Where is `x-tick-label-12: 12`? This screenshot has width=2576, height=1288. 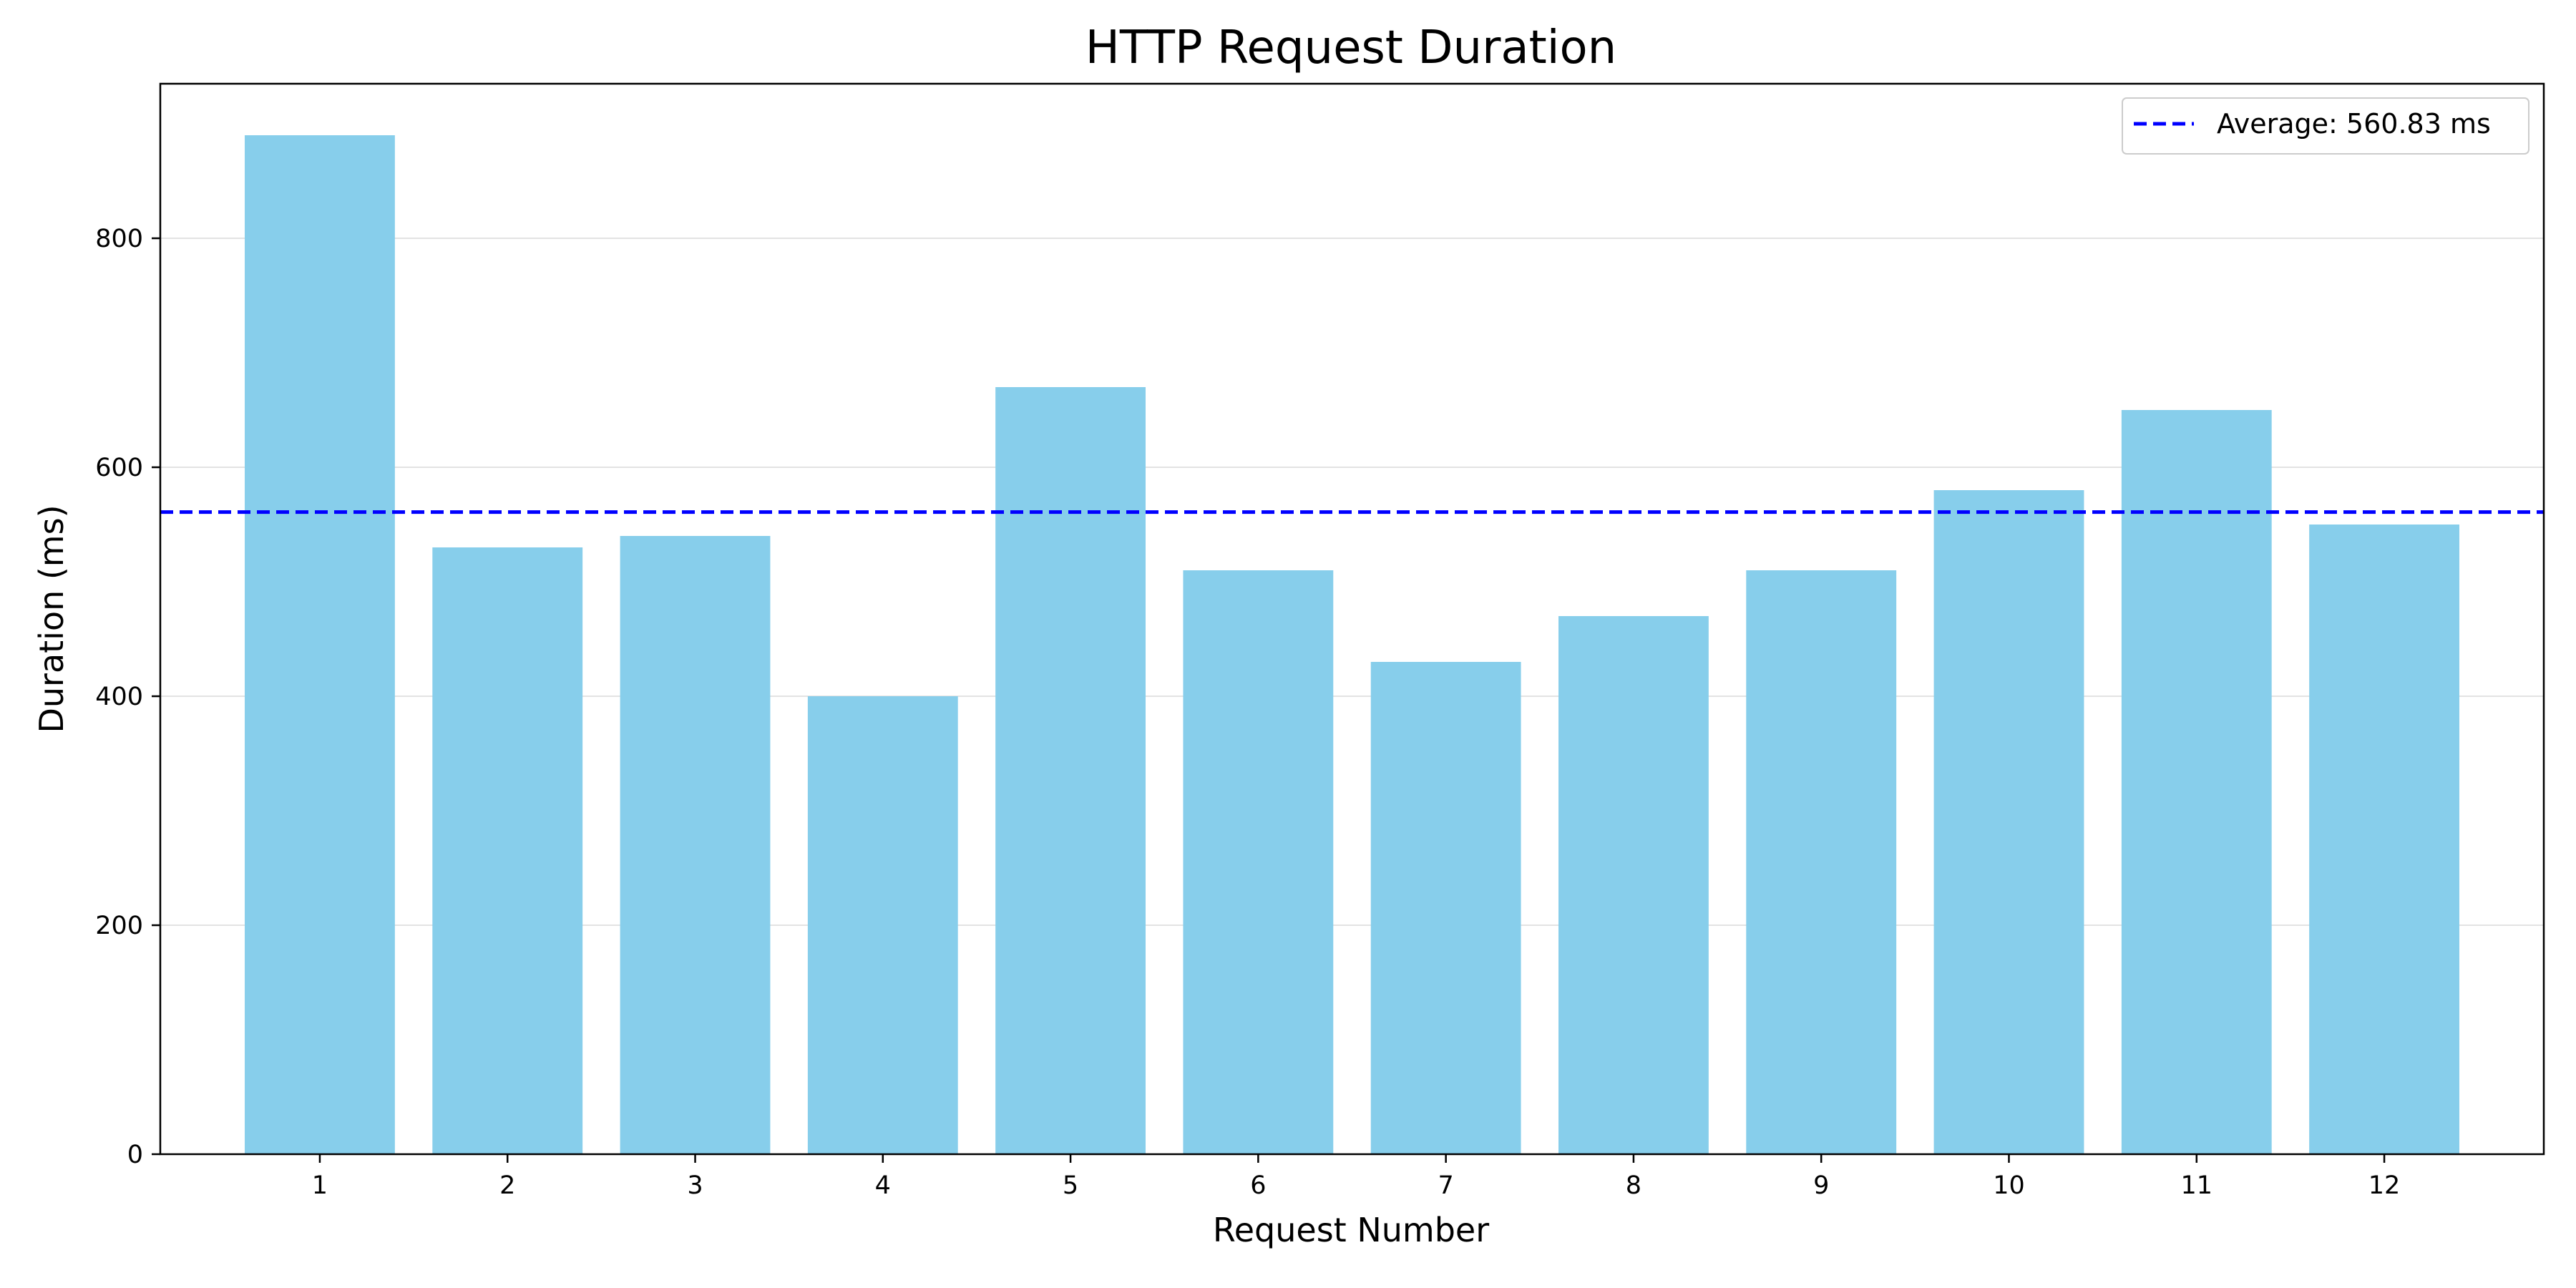
x-tick-label-12: 12 is located at coordinates (2384, 1185).